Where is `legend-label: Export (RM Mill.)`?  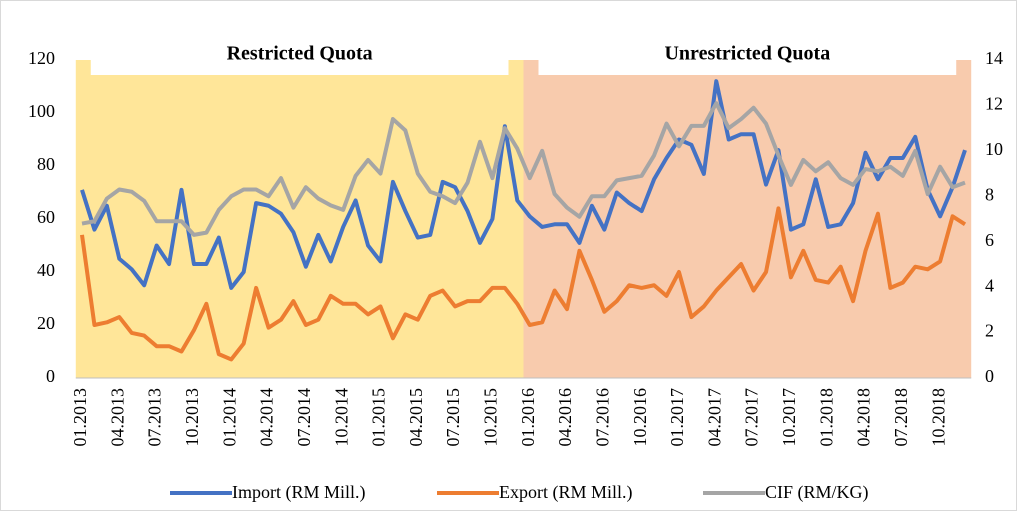 legend-label: Export (RM Mill.) is located at coordinates (566, 492).